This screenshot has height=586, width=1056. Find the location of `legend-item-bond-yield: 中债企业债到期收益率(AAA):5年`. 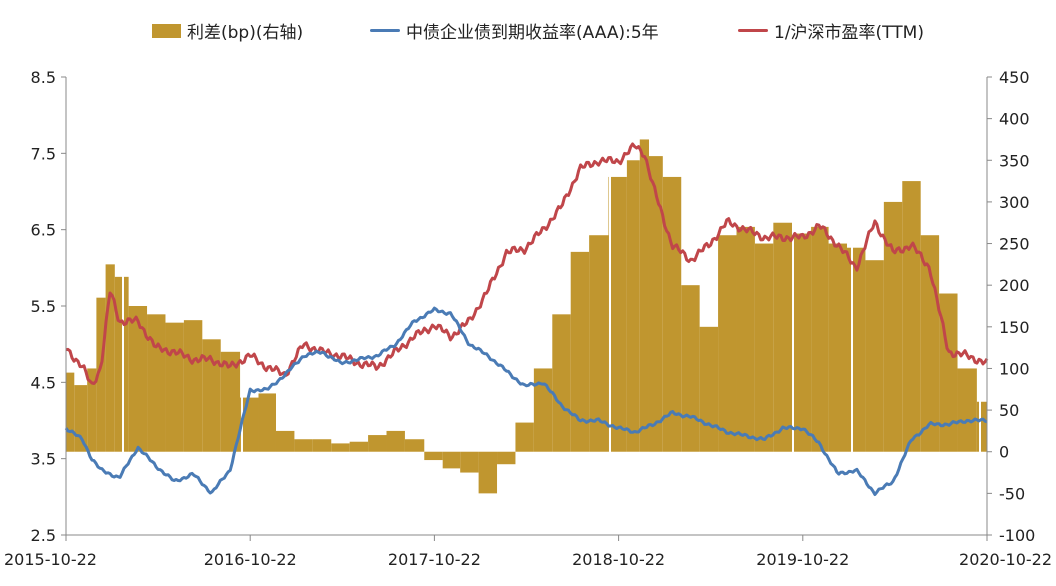

legend-item-bond-yield: 中债企业债到期收益率(AAA):5年 is located at coordinates (514, 30).